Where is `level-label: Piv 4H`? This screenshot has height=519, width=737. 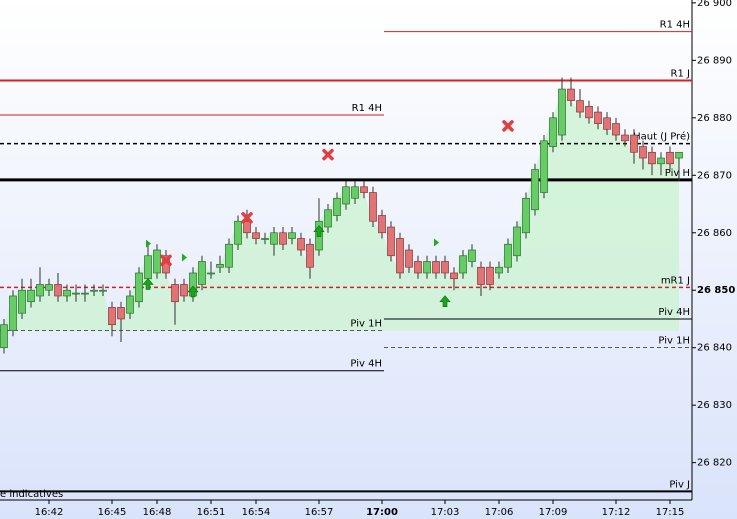 level-label: Piv 4H is located at coordinates (366, 364).